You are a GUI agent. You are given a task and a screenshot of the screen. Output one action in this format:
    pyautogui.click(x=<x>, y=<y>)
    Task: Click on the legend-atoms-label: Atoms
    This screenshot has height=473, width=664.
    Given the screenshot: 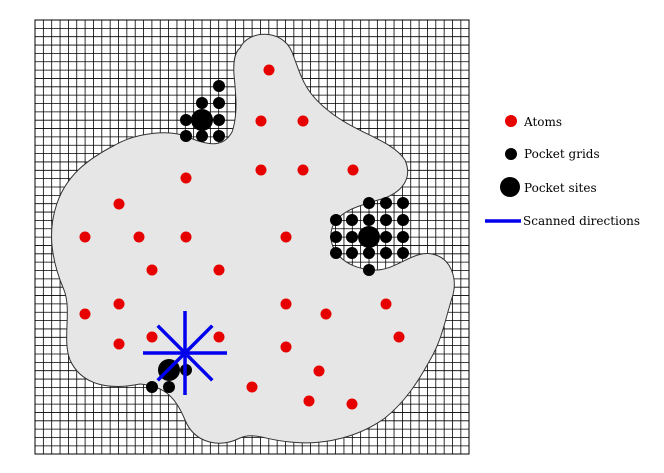 What is the action you would take?
    pyautogui.click(x=542, y=122)
    